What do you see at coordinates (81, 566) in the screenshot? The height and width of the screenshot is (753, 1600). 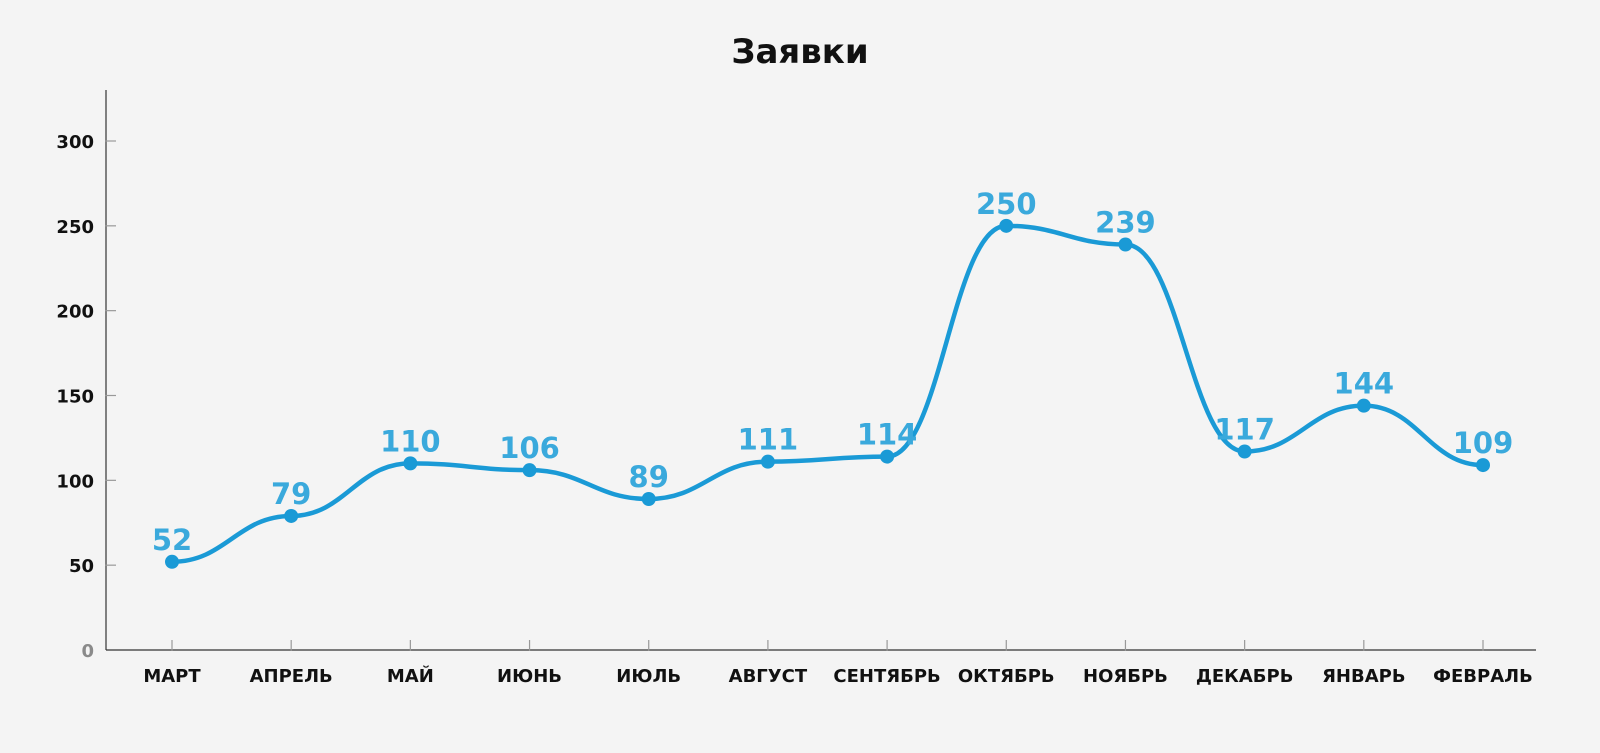 I see `y-tick-label: 50` at bounding box center [81, 566].